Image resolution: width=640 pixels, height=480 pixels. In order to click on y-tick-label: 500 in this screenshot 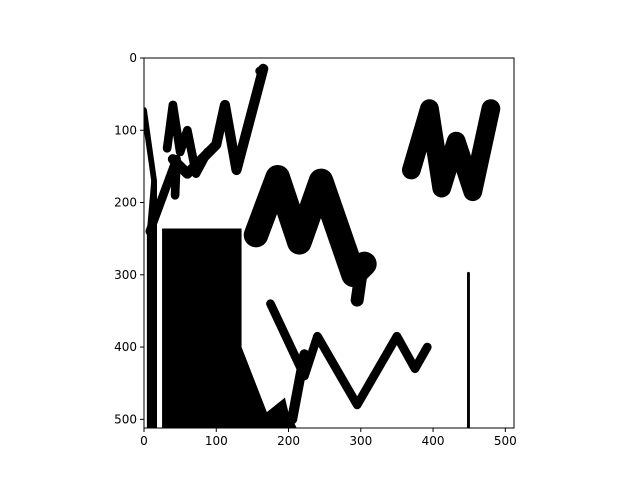, I will do `click(125, 419)`.